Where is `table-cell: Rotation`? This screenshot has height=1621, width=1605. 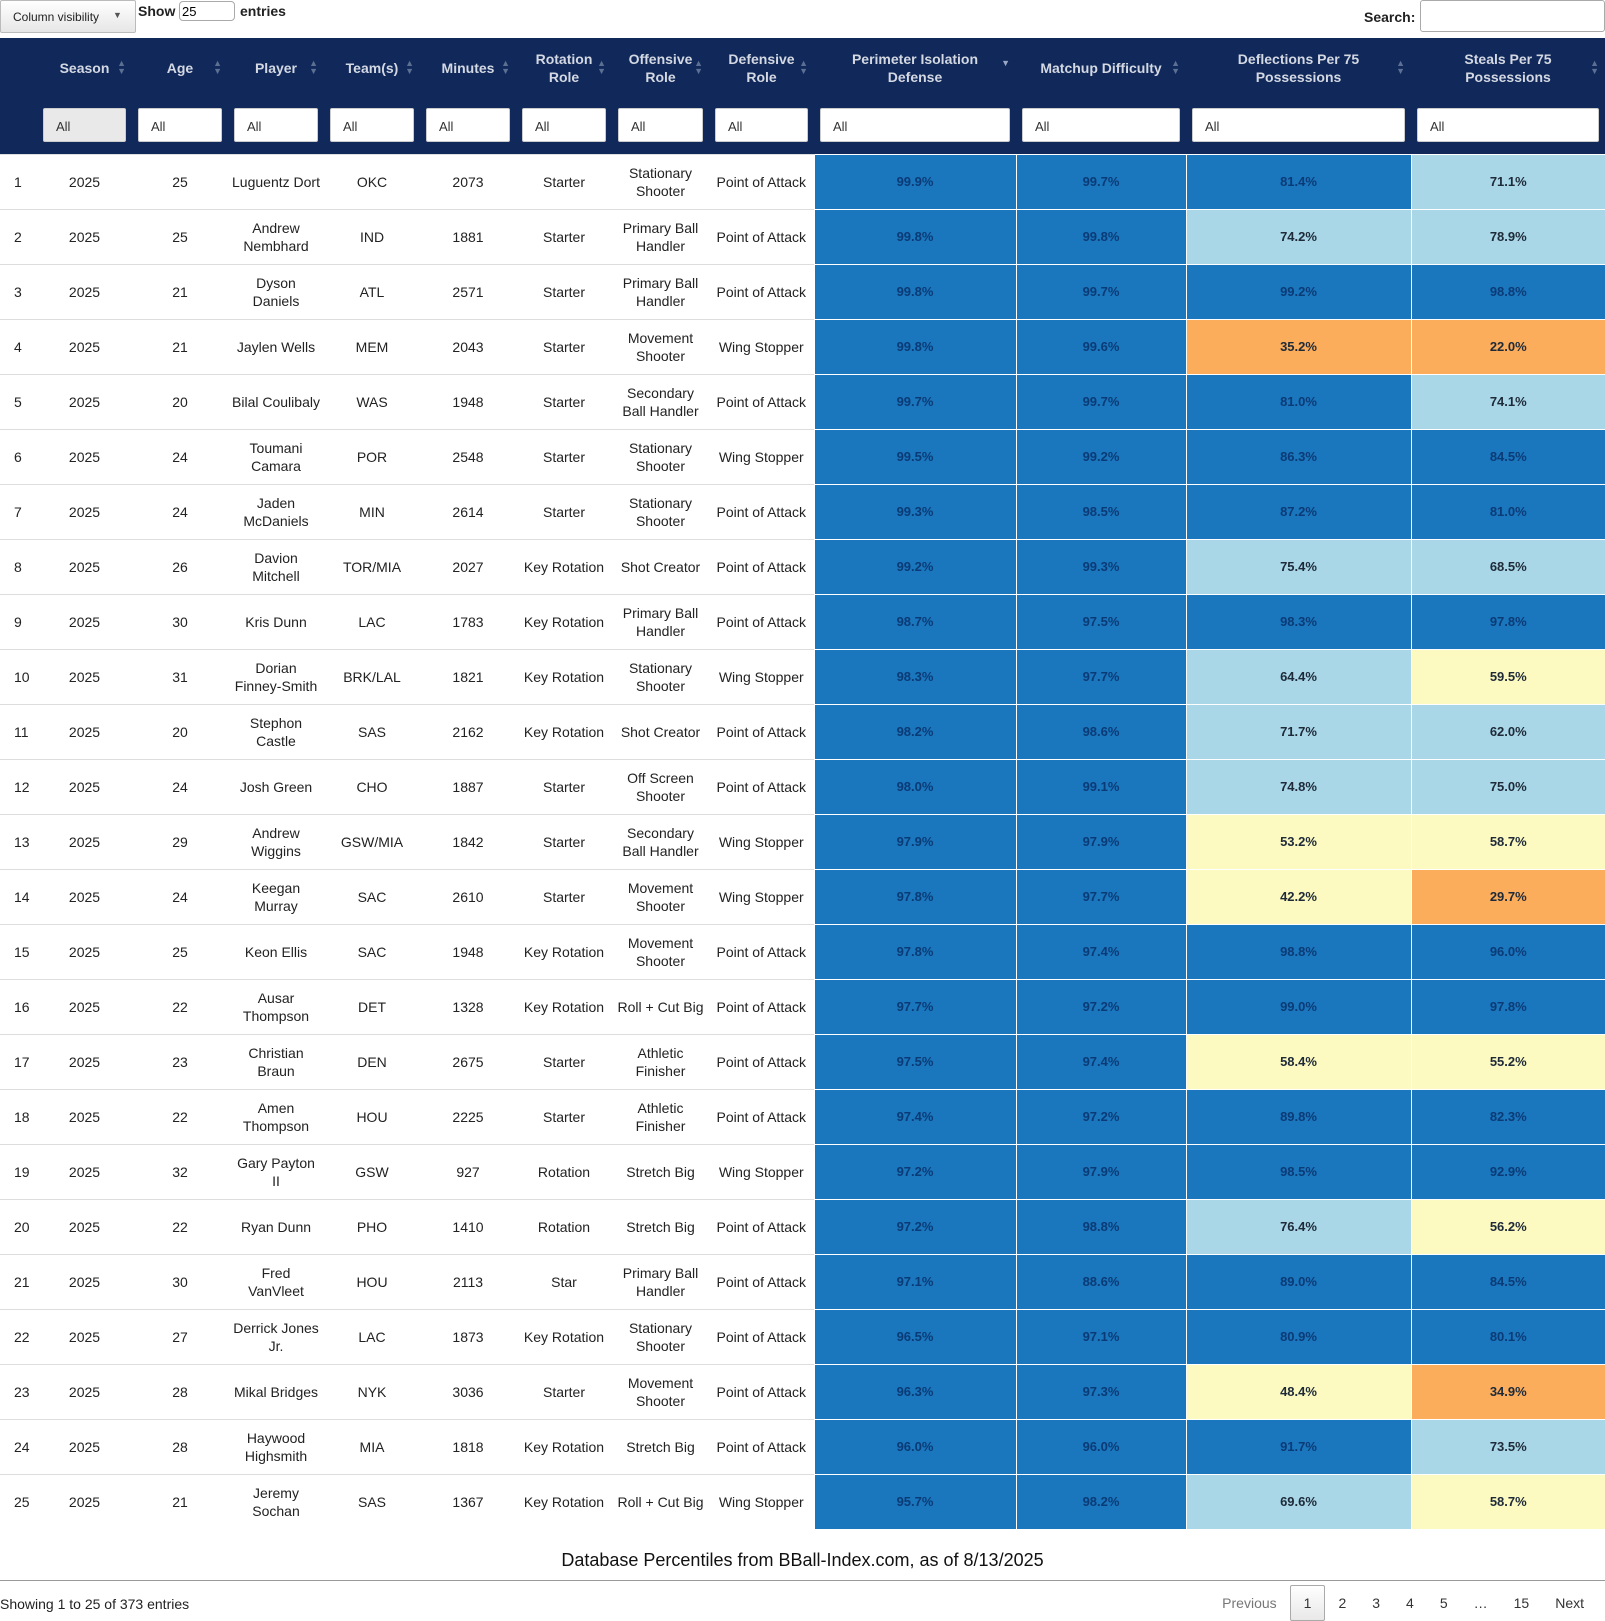
table-cell: Rotation is located at coordinates (564, 1226).